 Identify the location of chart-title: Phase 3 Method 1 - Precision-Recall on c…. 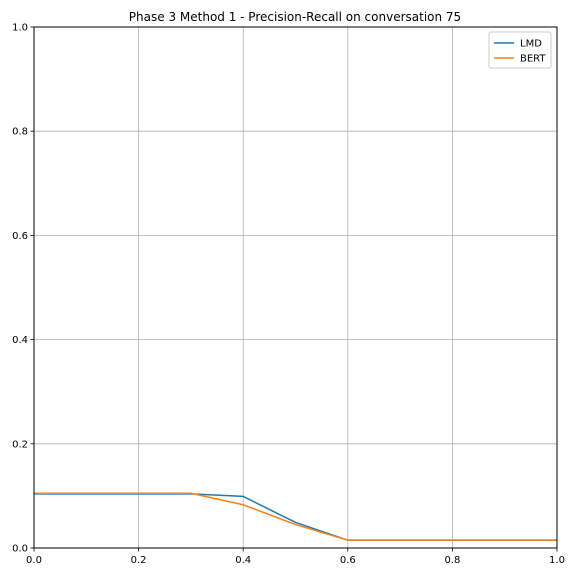
(295, 17).